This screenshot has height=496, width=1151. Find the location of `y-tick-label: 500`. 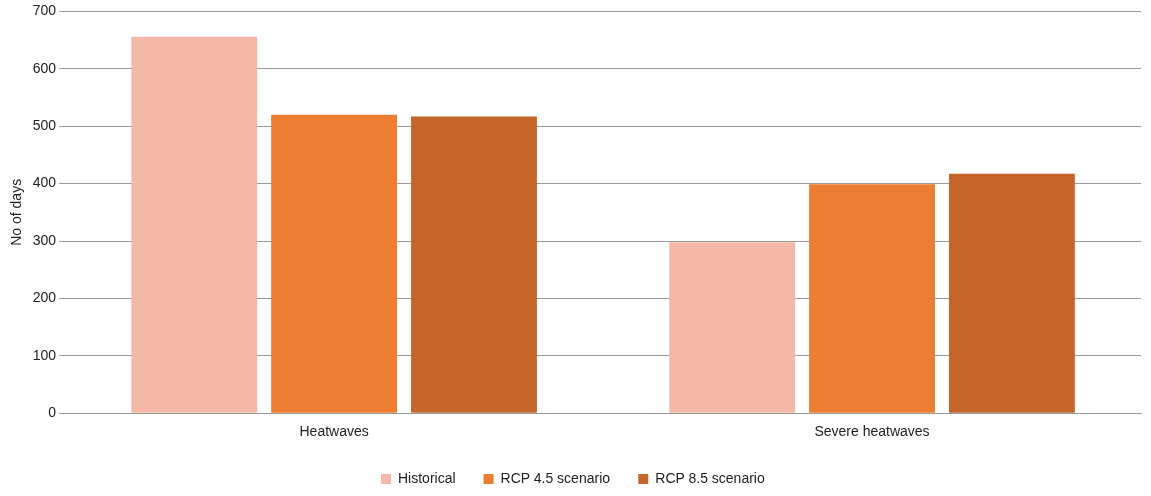

y-tick-label: 500 is located at coordinates (44, 125).